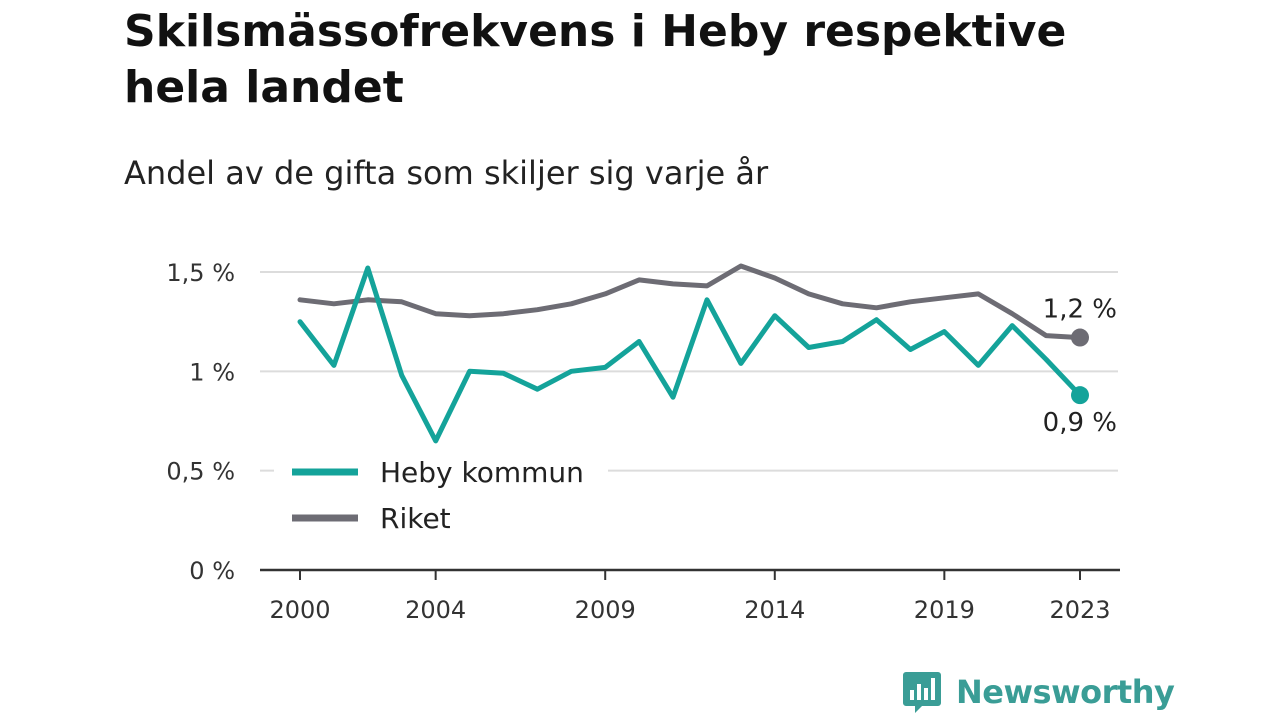  What do you see at coordinates (944, 610) in the screenshot?
I see `x-tick-label: 2019` at bounding box center [944, 610].